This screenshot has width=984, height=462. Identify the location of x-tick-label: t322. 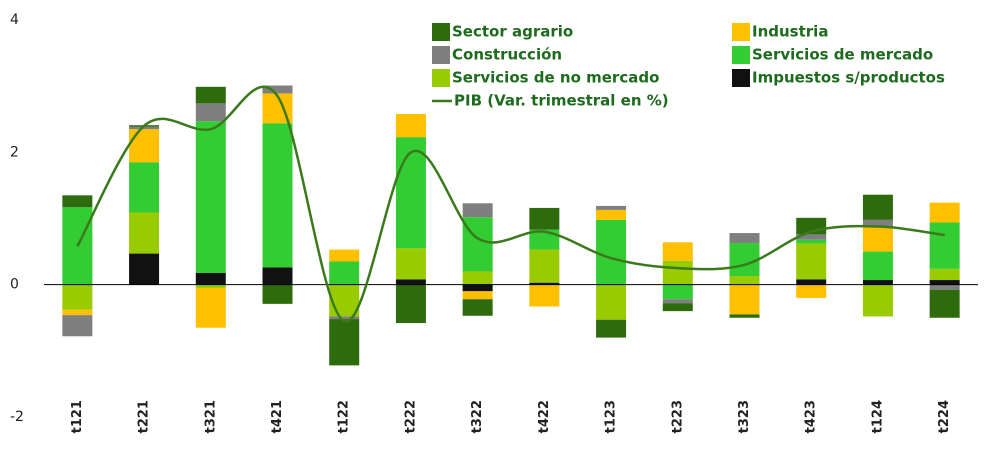
(477, 416).